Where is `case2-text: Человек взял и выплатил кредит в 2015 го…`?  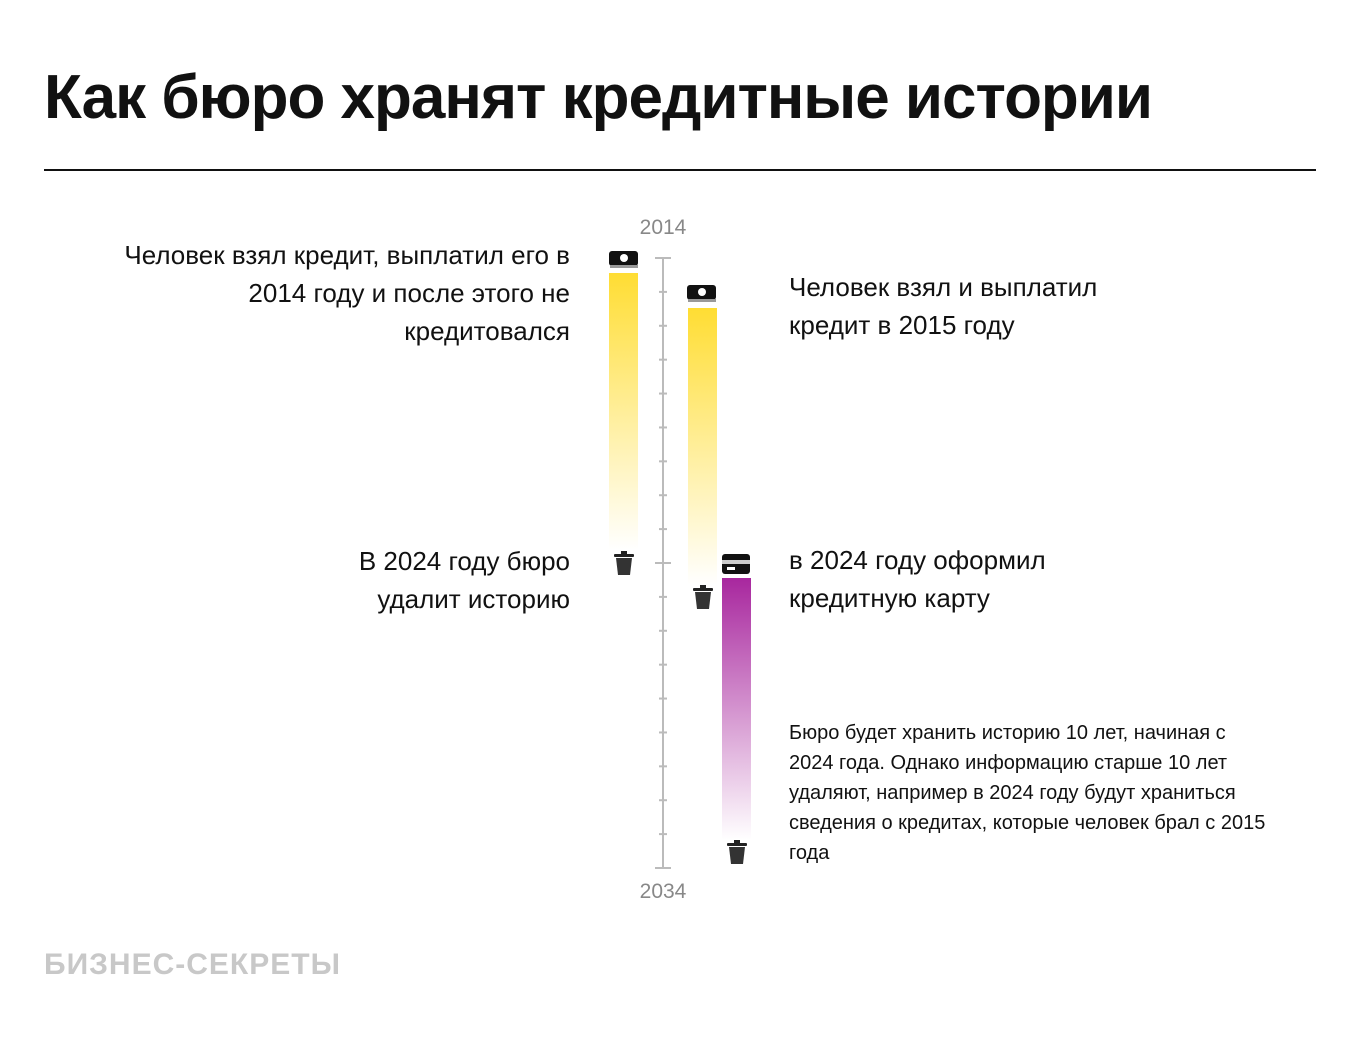 case2-text: Человек взял и выплатил кредит в 2015 го… is located at coordinates (943, 306).